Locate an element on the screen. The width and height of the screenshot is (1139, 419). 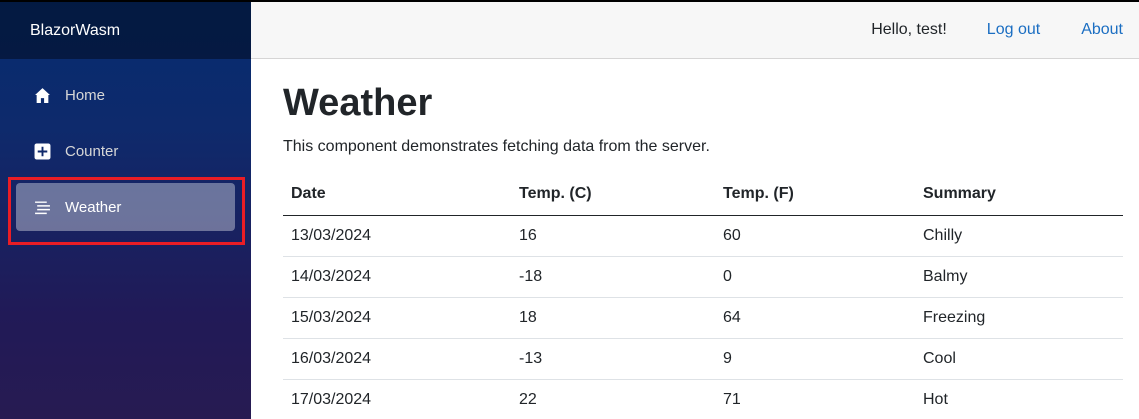
cell-date: 14/03/2024 is located at coordinates (397, 277).